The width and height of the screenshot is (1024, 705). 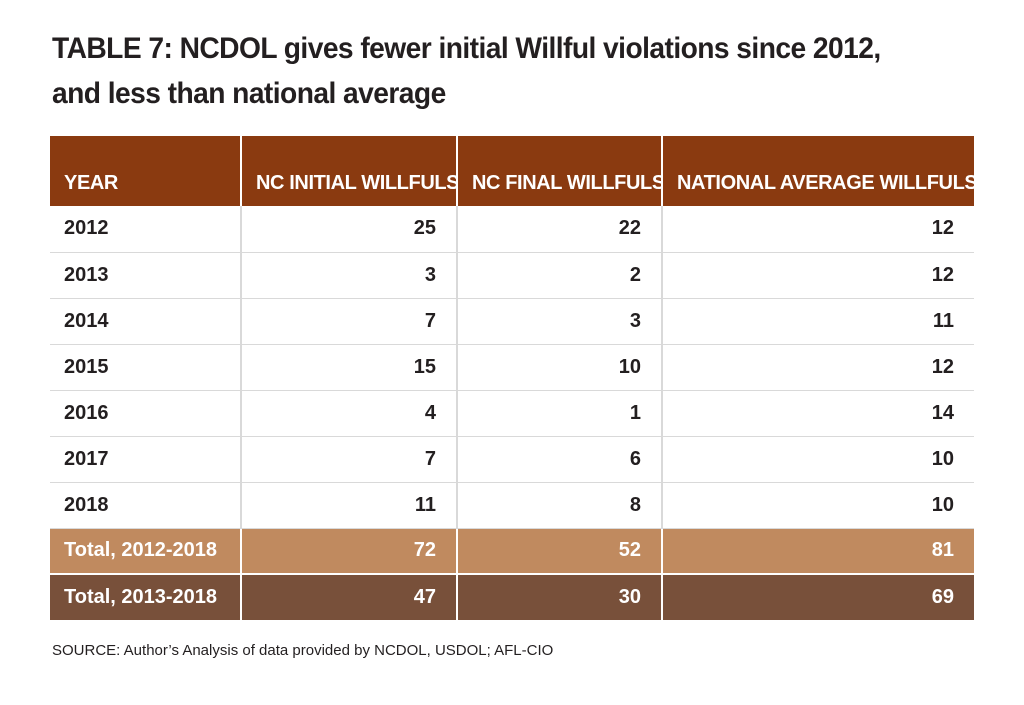 What do you see at coordinates (348, 597) in the screenshot?
I see `cell-nc-initial-total: 47` at bounding box center [348, 597].